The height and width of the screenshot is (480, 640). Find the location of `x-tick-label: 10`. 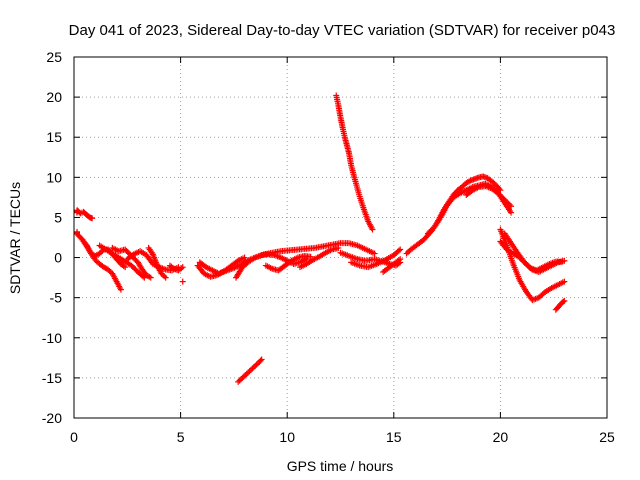

x-tick-label: 10 is located at coordinates (287, 437).